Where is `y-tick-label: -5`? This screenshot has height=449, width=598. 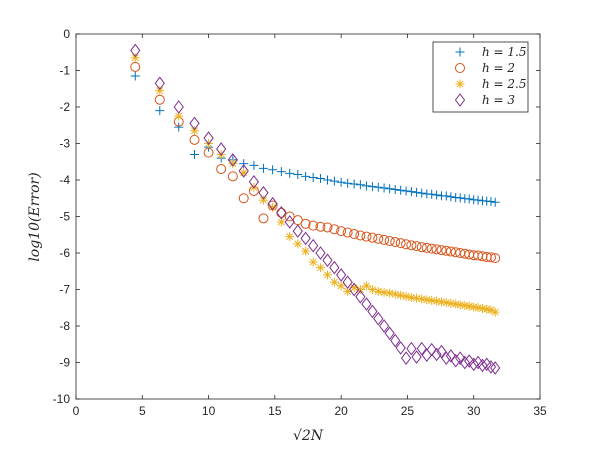
y-tick-label: -5 is located at coordinates (64, 217).